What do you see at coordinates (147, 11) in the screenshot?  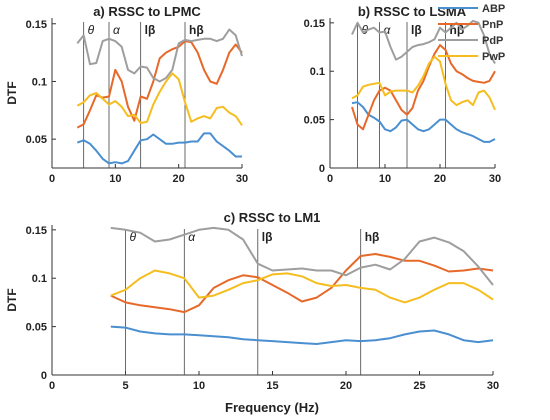 I see `chart-title: a) RSSC to LPMC` at bounding box center [147, 11].